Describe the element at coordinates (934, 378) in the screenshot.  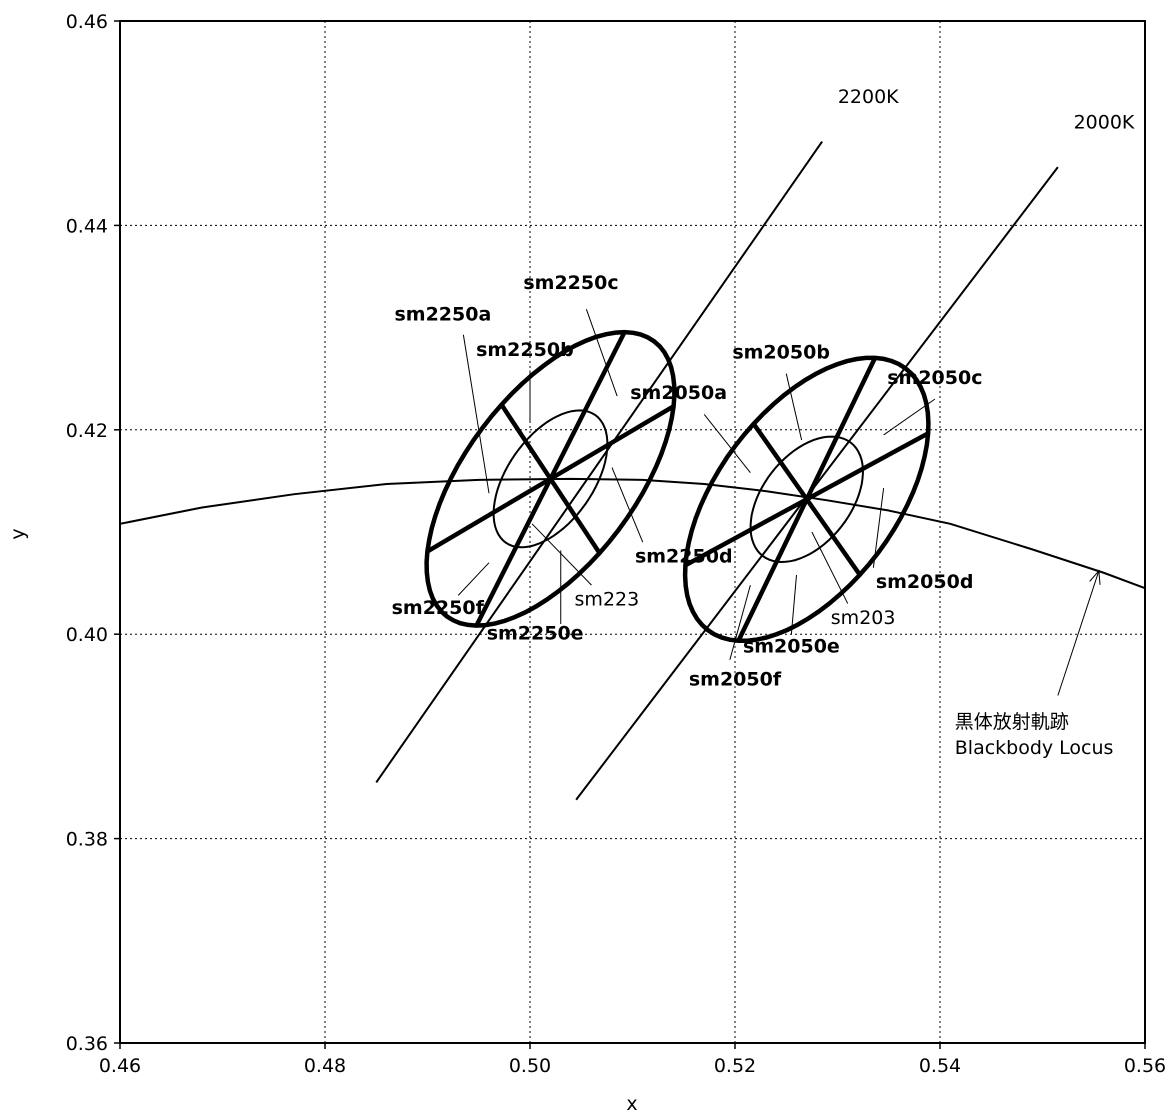
I see `label-sm2050c: sm2050c` at that location.